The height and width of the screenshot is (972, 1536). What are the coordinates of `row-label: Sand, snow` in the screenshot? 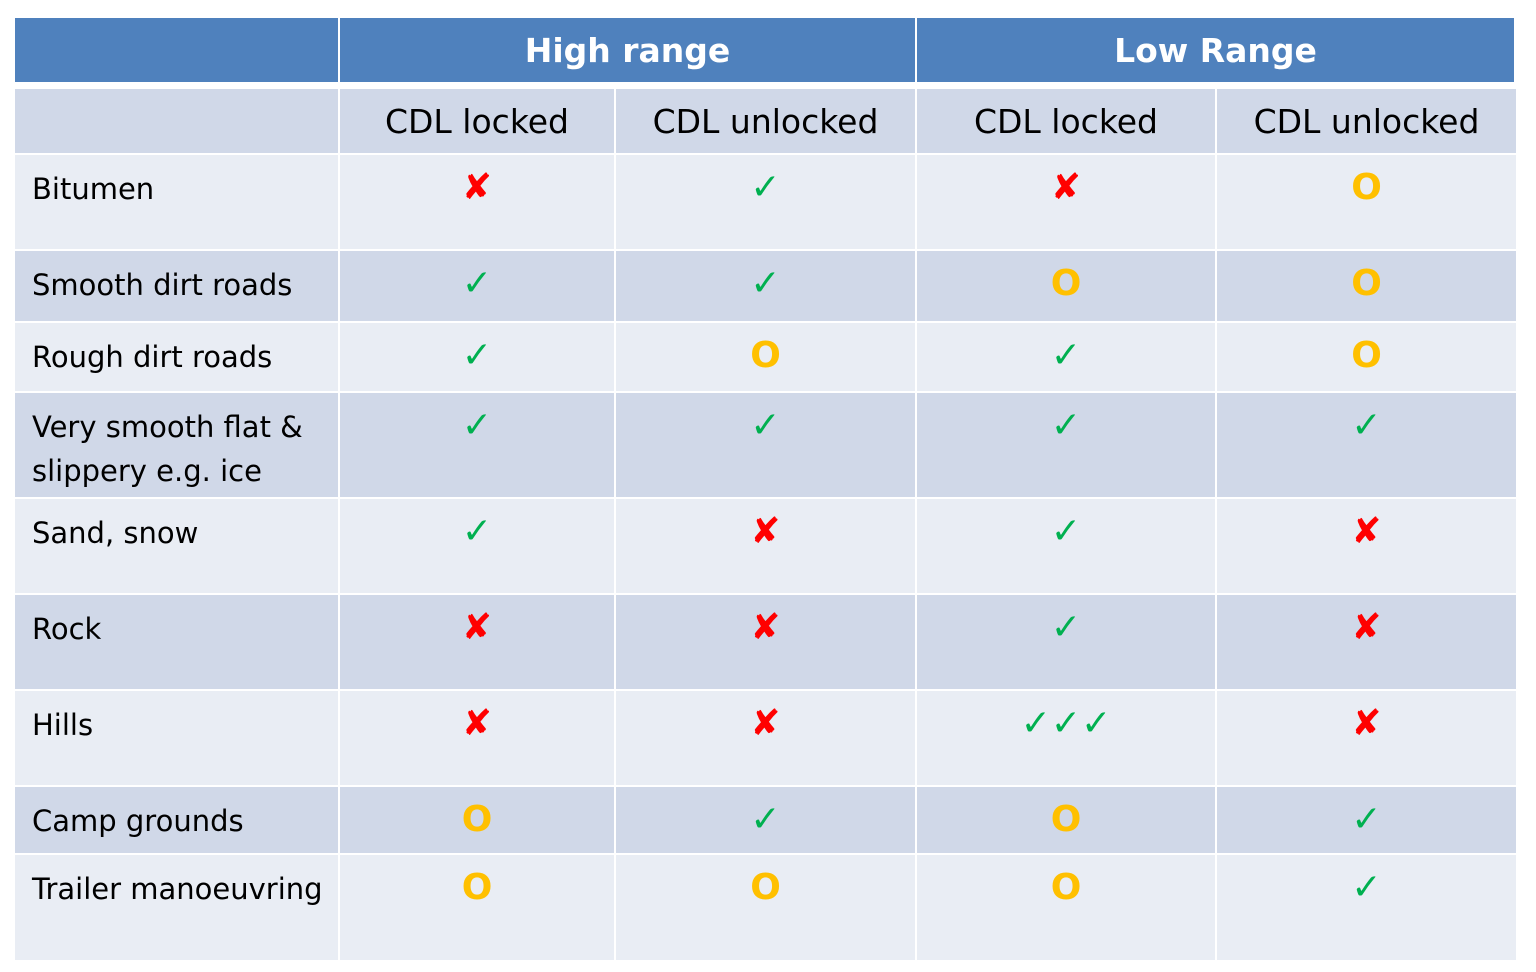 It's located at (176, 546).